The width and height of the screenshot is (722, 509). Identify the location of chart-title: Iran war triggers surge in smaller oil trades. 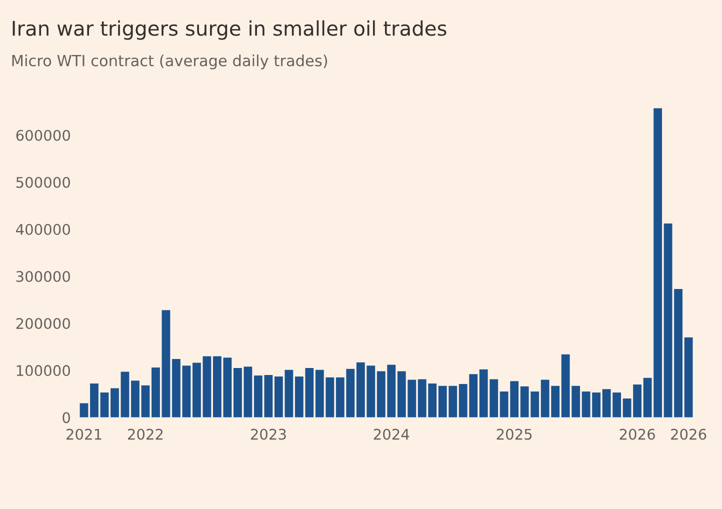
(229, 30).